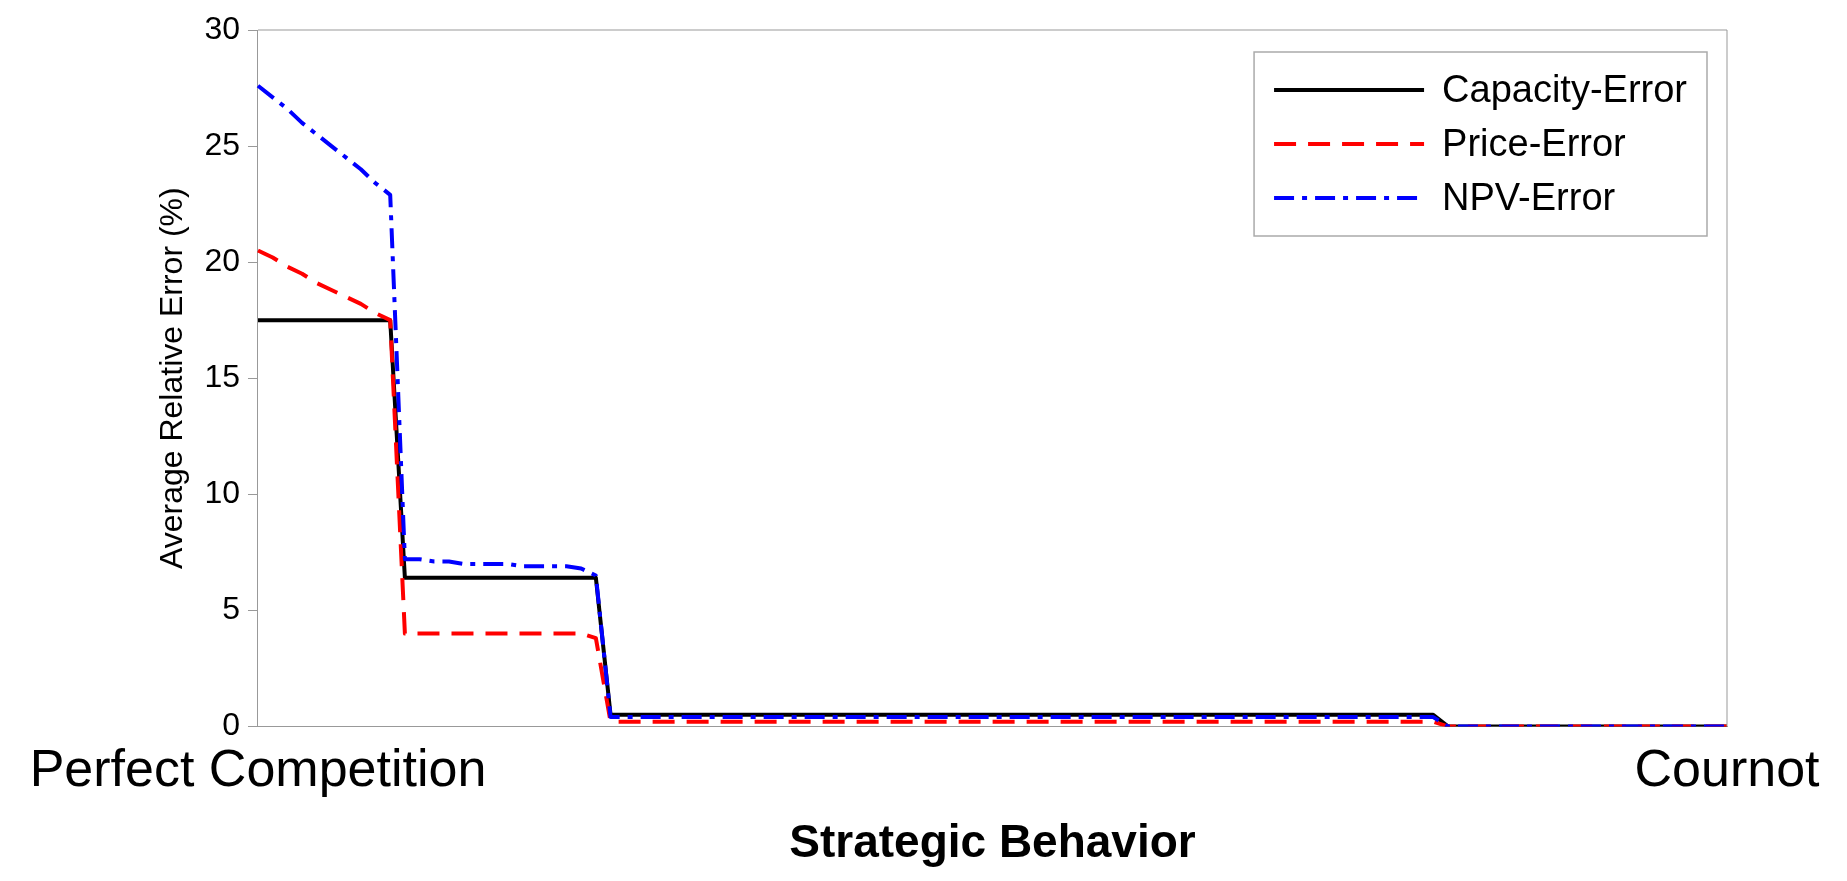  Describe the element at coordinates (992, 841) in the screenshot. I see `x-axis-title: Strategic Behavior` at that location.